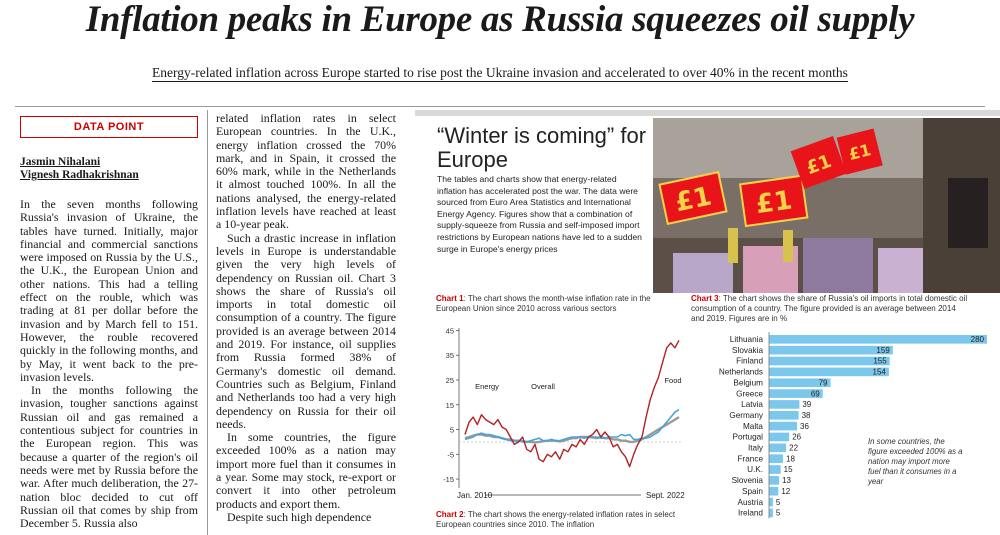 The height and width of the screenshot is (535, 1000). What do you see at coordinates (806, 404) in the screenshot?
I see `chart3-value-label: 39` at bounding box center [806, 404].